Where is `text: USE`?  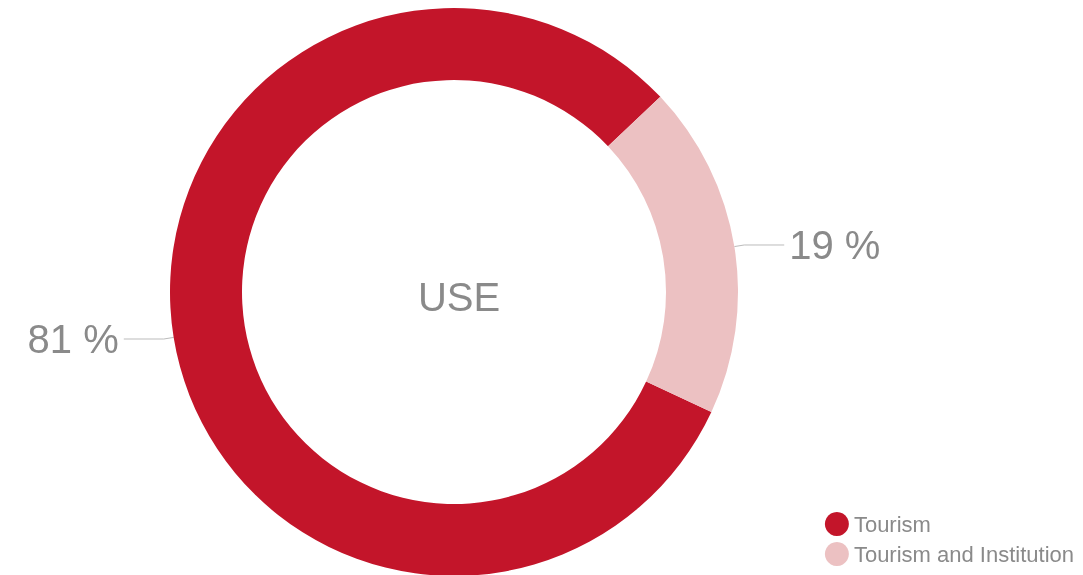 text: USE is located at coordinates (459, 297).